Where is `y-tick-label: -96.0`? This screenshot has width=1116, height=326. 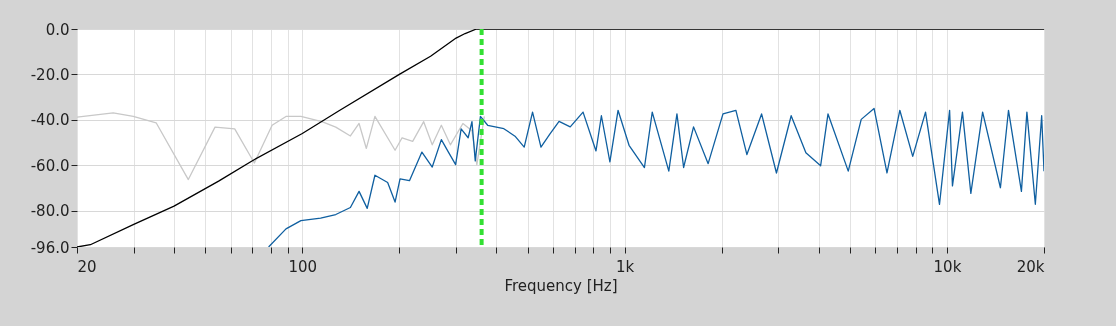 y-tick-label: -96.0 is located at coordinates (50, 247).